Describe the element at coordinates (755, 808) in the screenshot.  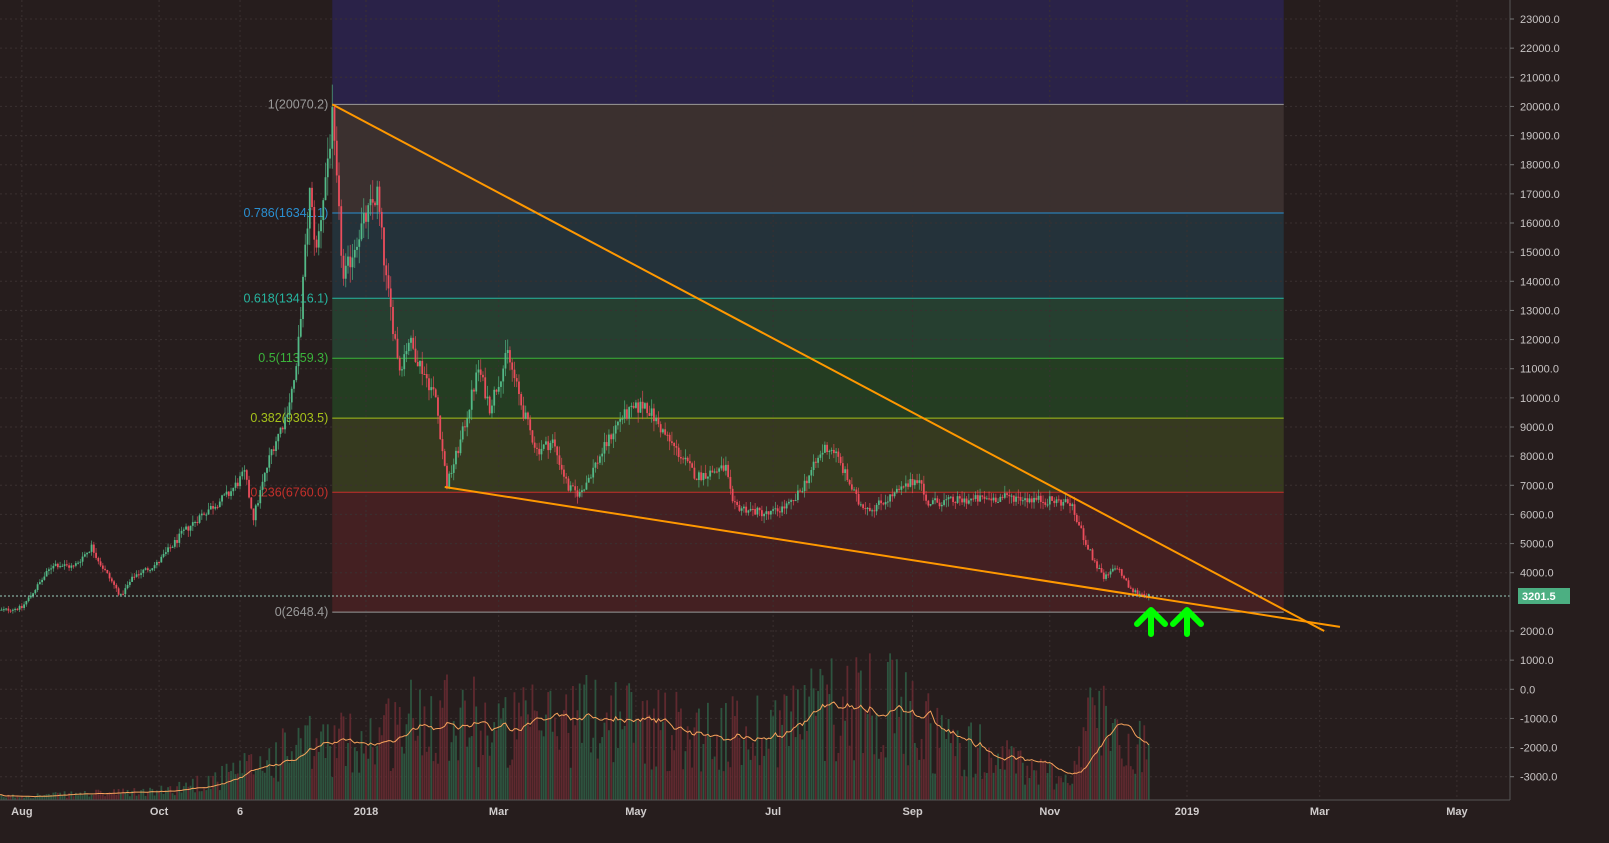
I see `time-axis: Aug Oct 6 2018 Mar May Jul Sep Nov 2019 Mar May` at that location.